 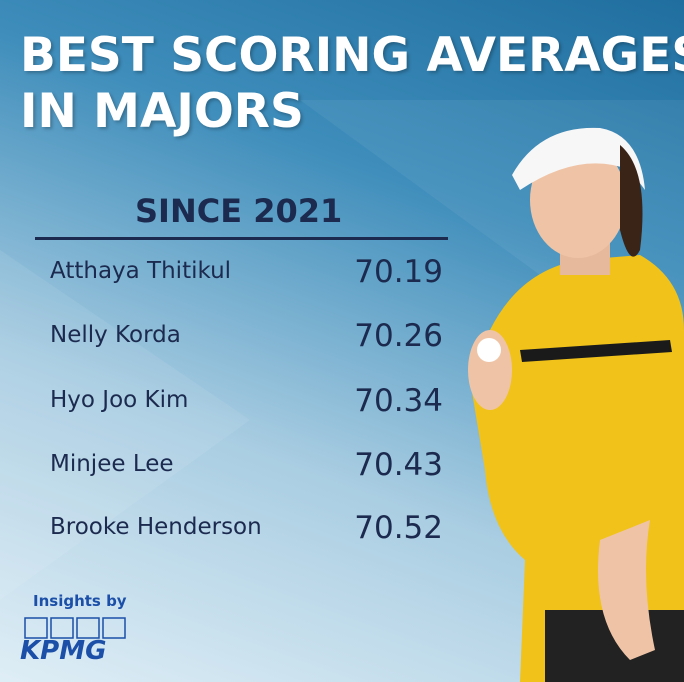 I want to click on player-name: Nelly Korda, so click(x=115, y=335).